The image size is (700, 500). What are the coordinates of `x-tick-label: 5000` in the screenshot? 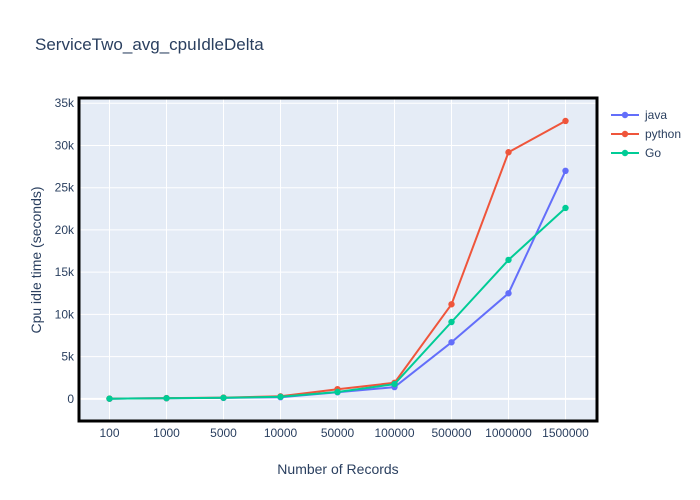 It's located at (223, 433).